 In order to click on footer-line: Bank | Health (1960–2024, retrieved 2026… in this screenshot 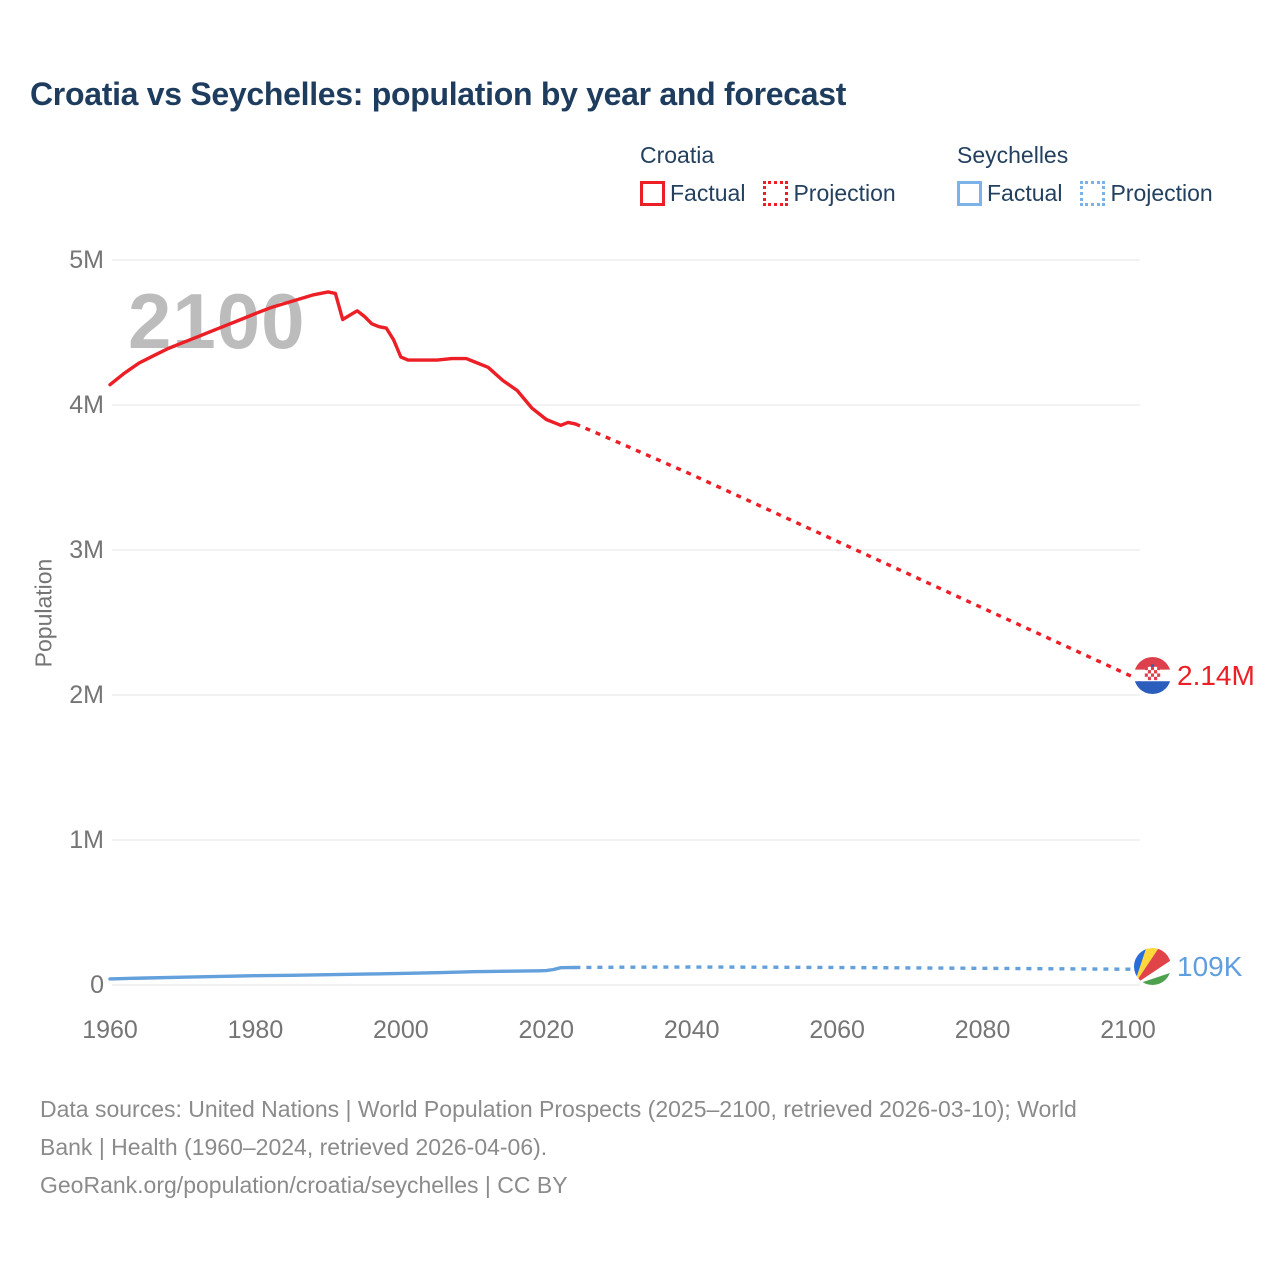, I will do `click(294, 1147)`.